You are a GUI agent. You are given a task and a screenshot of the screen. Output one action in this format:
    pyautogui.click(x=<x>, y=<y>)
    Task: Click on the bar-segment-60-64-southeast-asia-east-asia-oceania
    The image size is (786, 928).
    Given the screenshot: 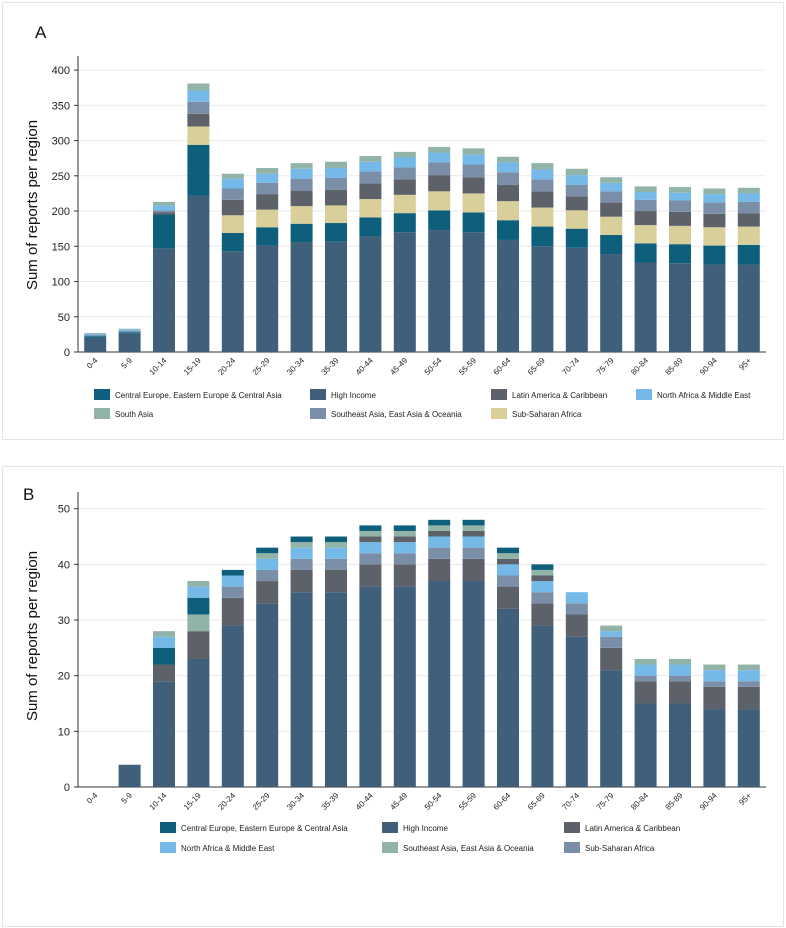 What is the action you would take?
    pyautogui.click(x=508, y=178)
    